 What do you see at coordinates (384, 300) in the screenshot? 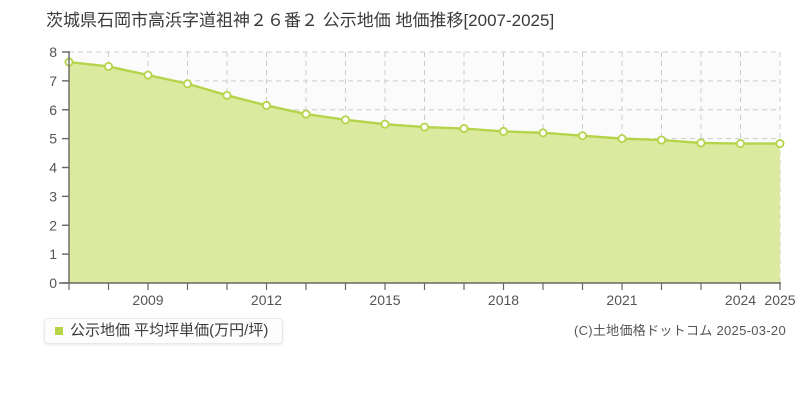
I see `x-axis-tick-label: 2015` at bounding box center [384, 300].